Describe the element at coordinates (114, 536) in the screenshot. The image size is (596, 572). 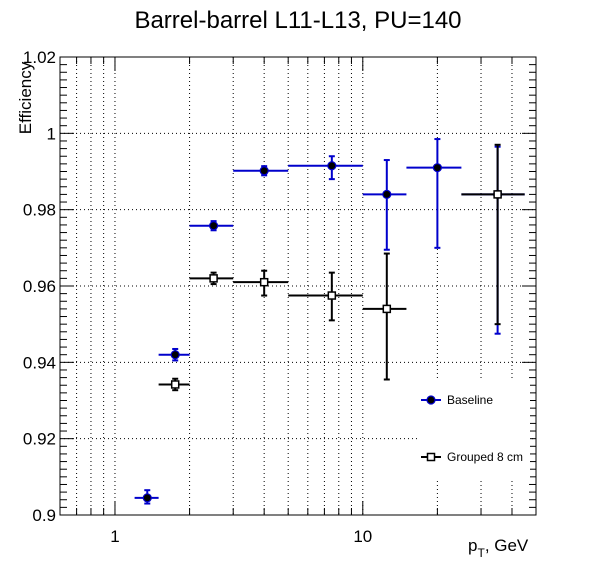
I see `x-tick-label: 1` at that location.